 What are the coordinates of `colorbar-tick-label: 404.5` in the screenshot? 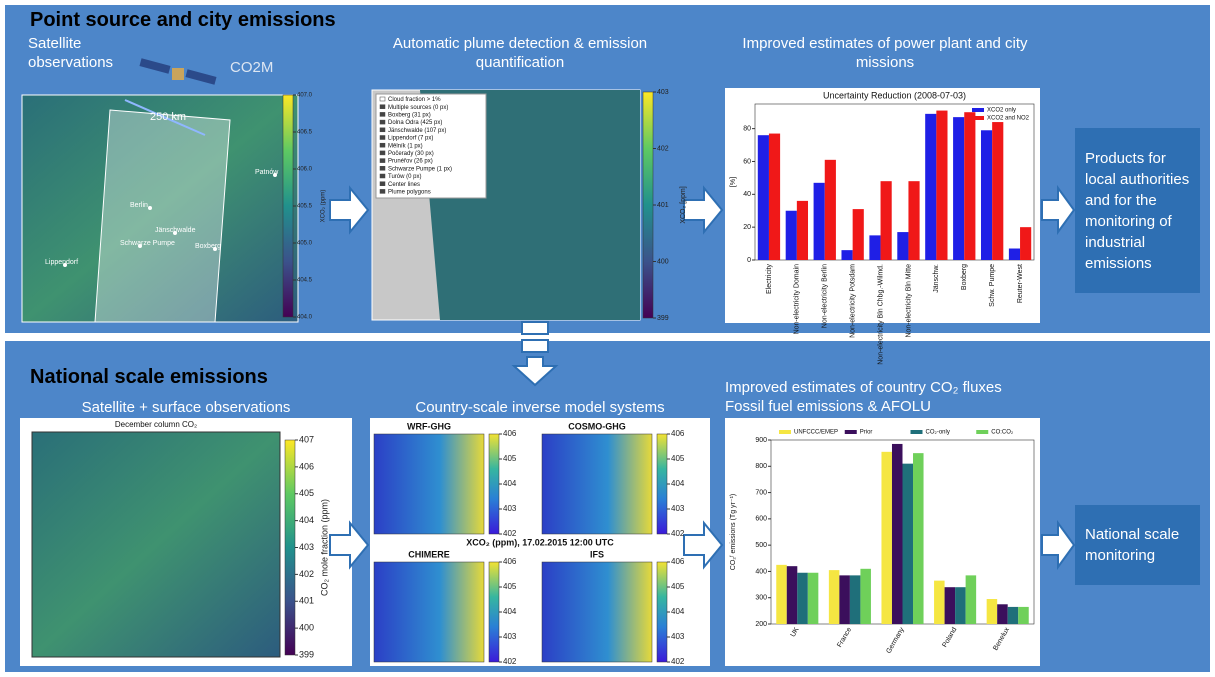 It's located at (305, 281).